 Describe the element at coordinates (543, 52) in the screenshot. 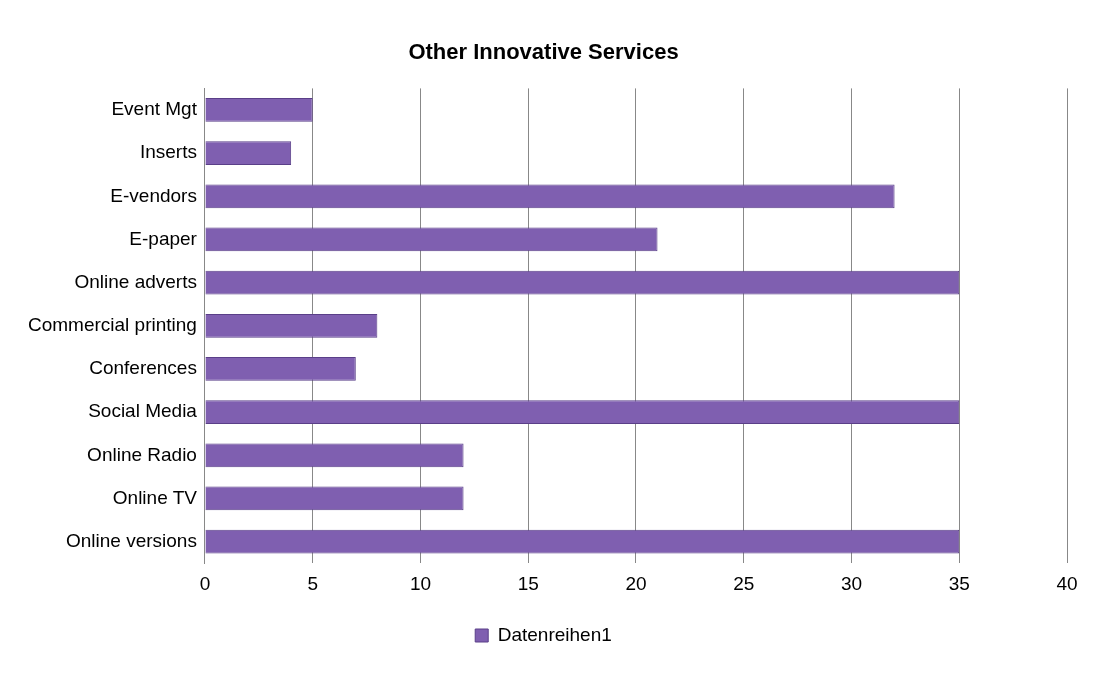

I see `chart-title: Other Innovative Services` at that location.